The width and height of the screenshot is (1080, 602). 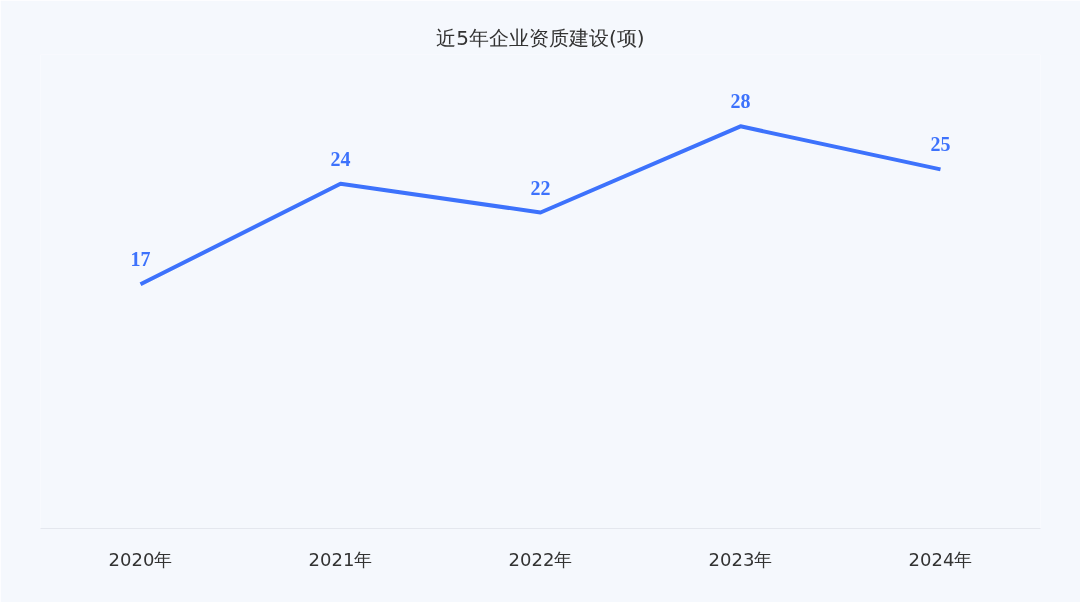 I want to click on data-label: 24, so click(x=340, y=158).